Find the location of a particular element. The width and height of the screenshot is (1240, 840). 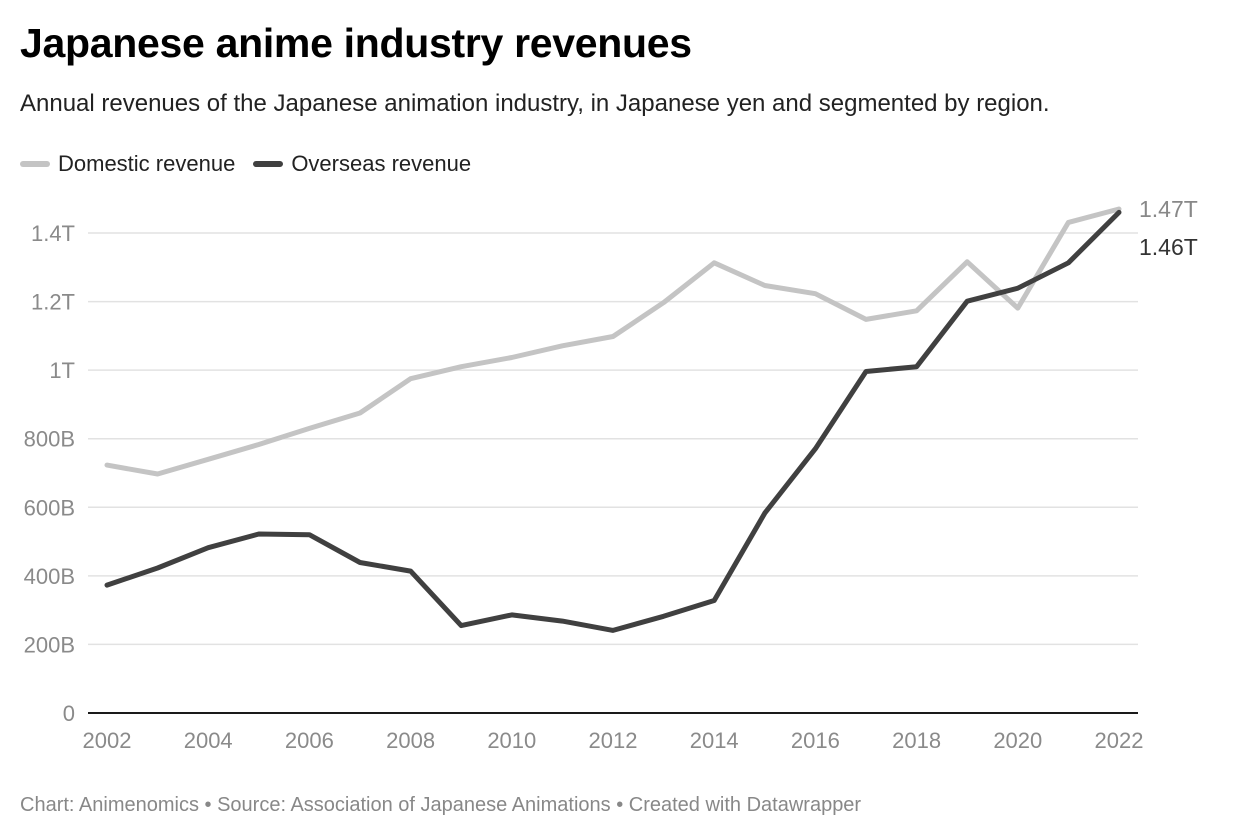

end-labels: 1.47T 1.46T is located at coordinates (1168, 228).